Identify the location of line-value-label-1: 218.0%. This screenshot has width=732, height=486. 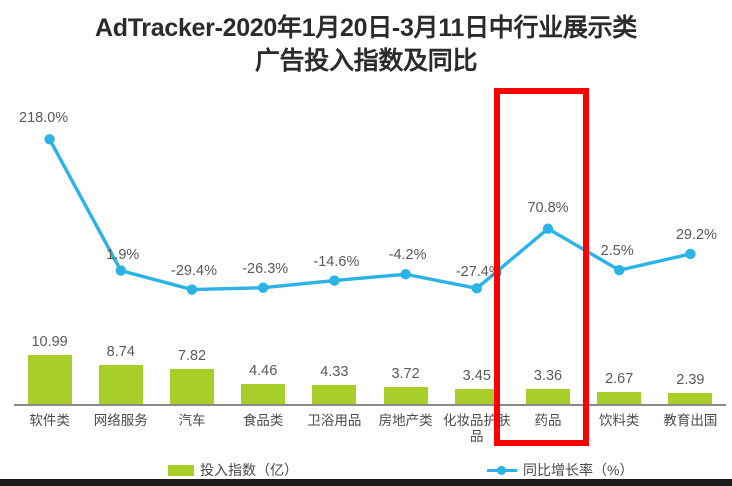
(44, 118).